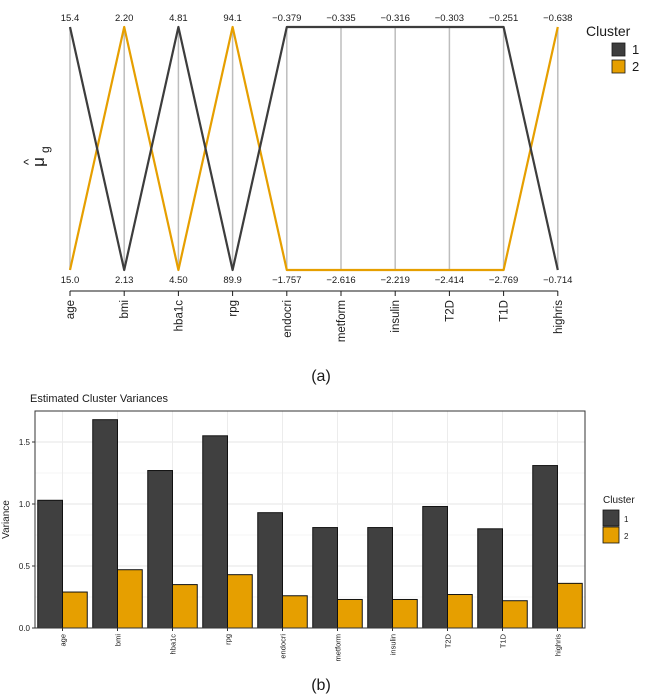 Image resolution: width=664 pixels, height=698 pixels. I want to click on y-tick-label: 0.0, so click(25, 628).